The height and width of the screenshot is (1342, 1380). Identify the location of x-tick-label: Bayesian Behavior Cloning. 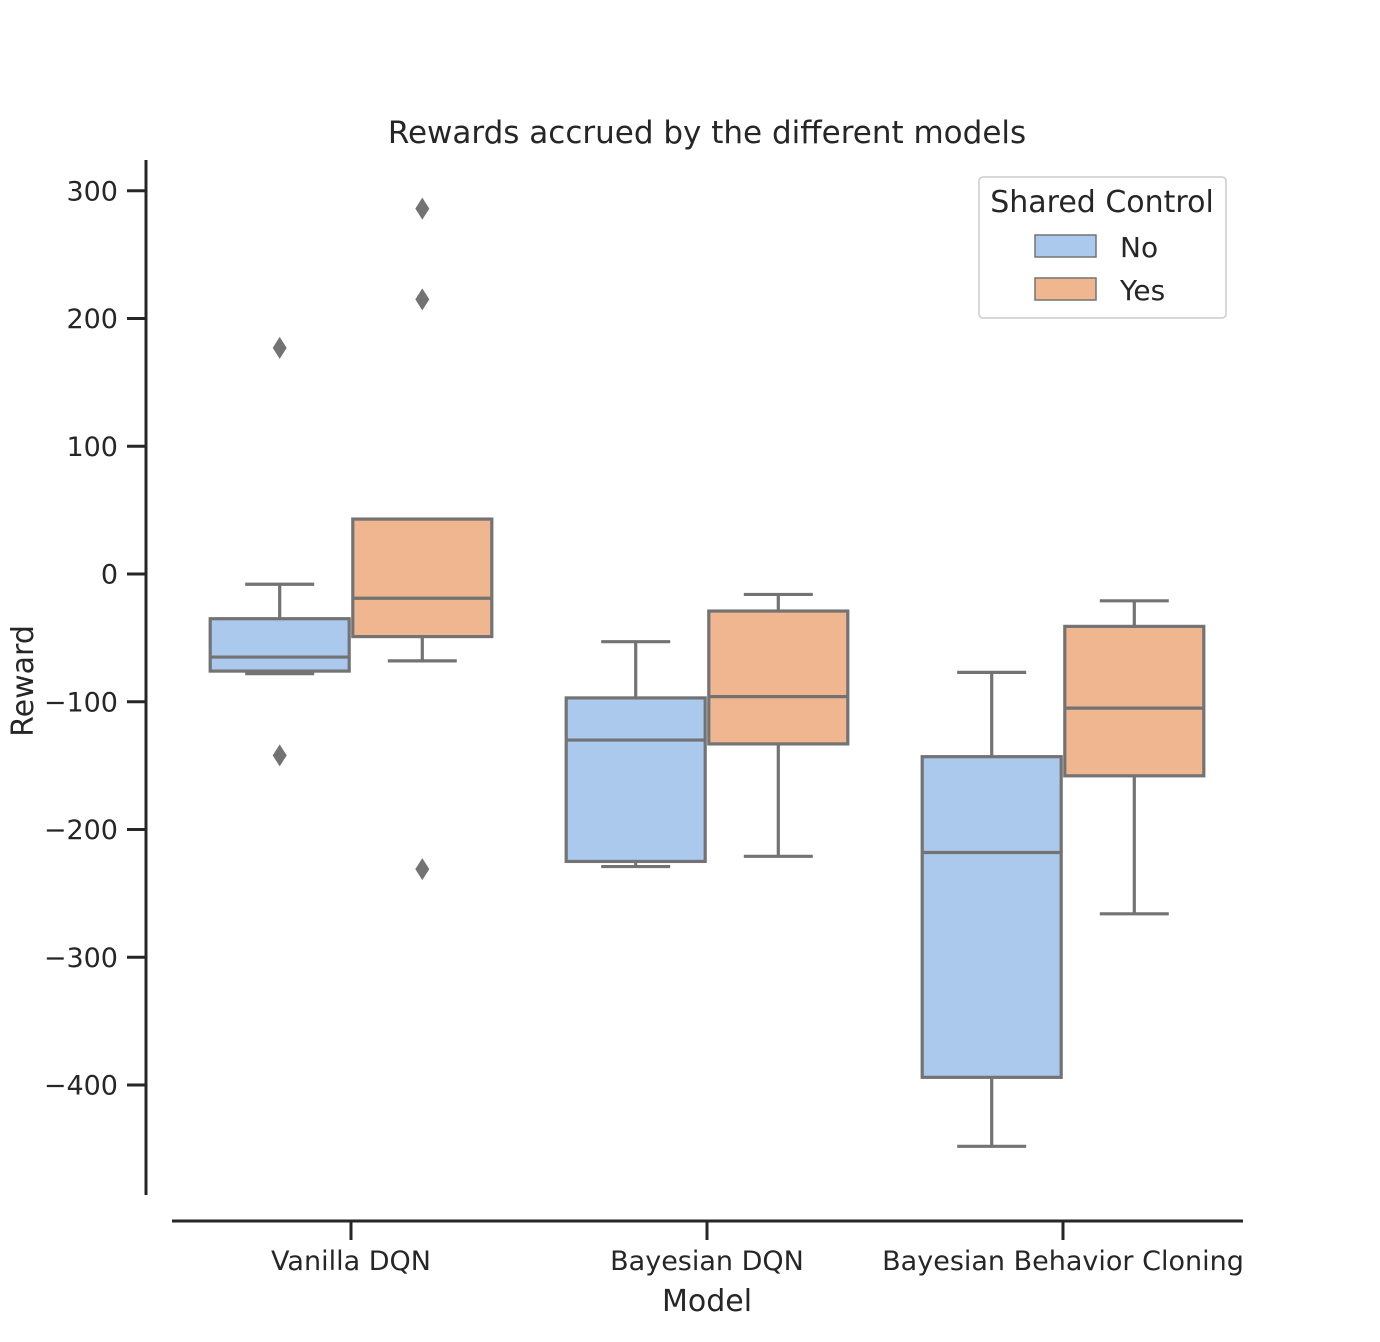
(1063, 1261).